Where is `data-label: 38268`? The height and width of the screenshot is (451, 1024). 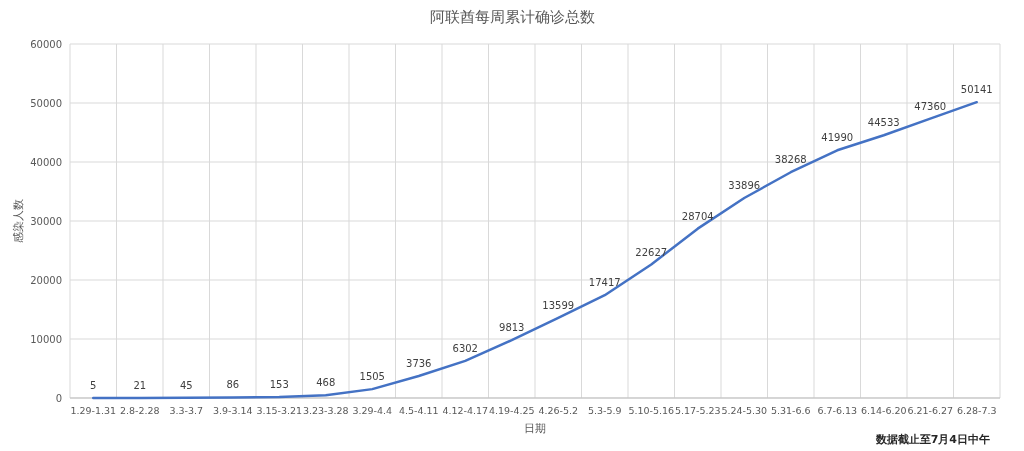
data-label: 38268 is located at coordinates (790, 160).